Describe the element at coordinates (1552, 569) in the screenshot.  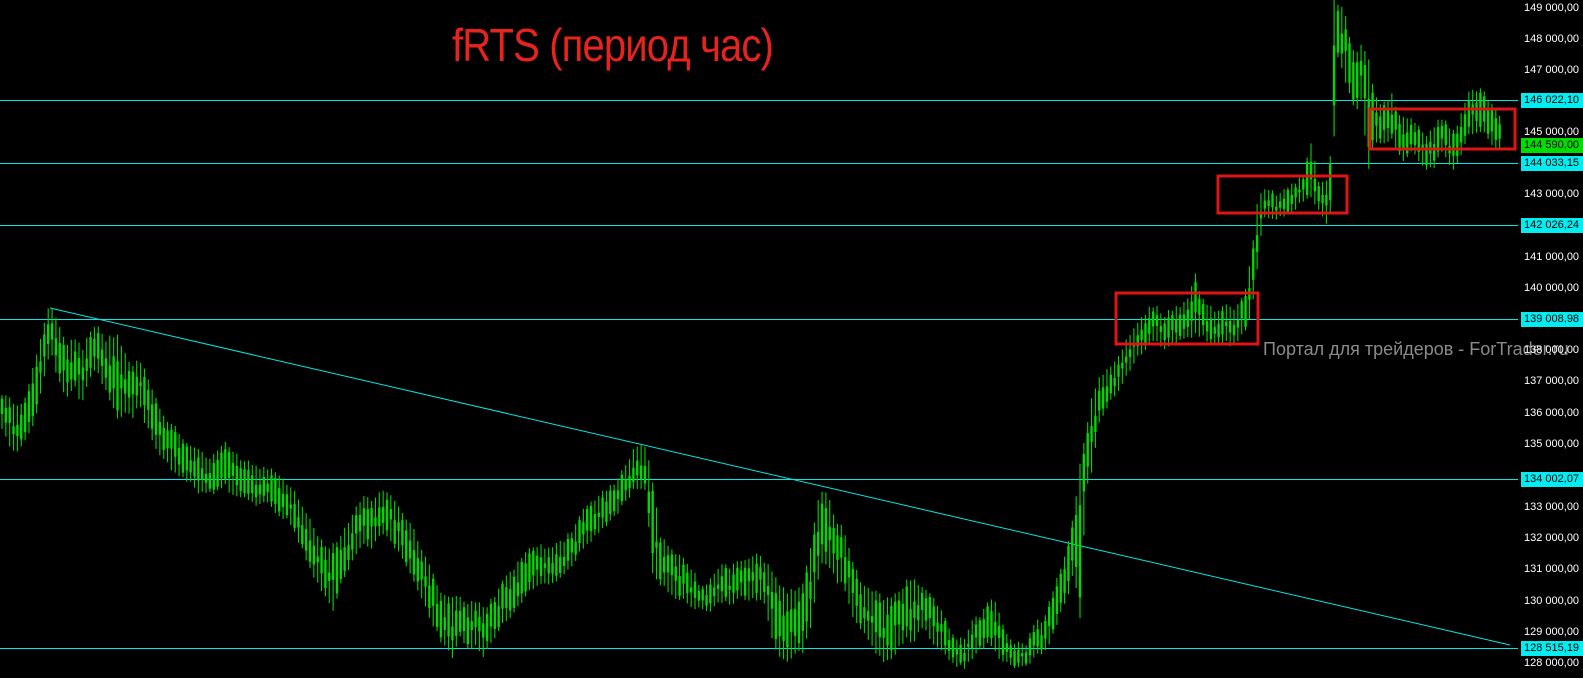
I see `axis-price-label: 131 000,00` at that location.